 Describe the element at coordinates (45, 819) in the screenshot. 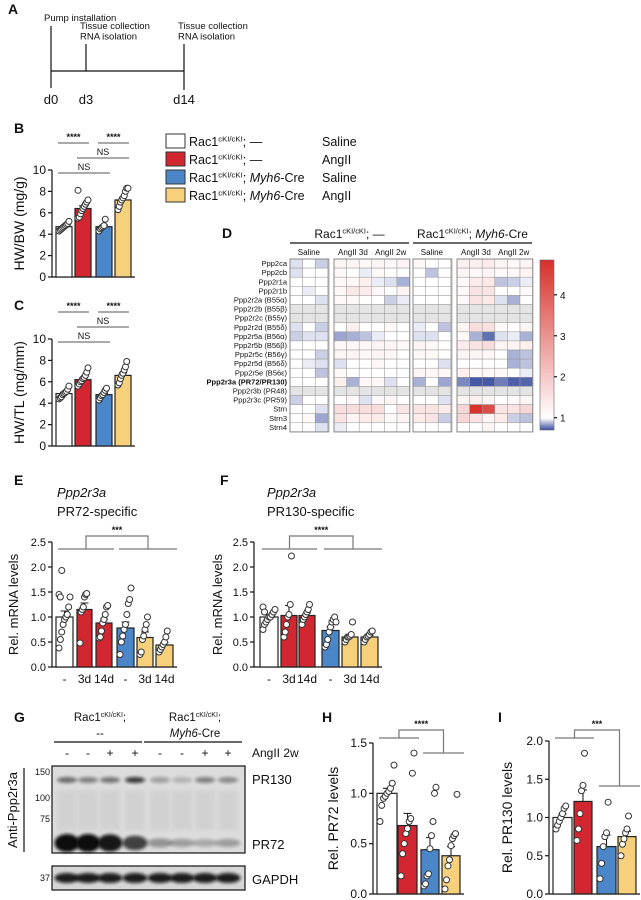

I see `mw-marker: 75` at that location.